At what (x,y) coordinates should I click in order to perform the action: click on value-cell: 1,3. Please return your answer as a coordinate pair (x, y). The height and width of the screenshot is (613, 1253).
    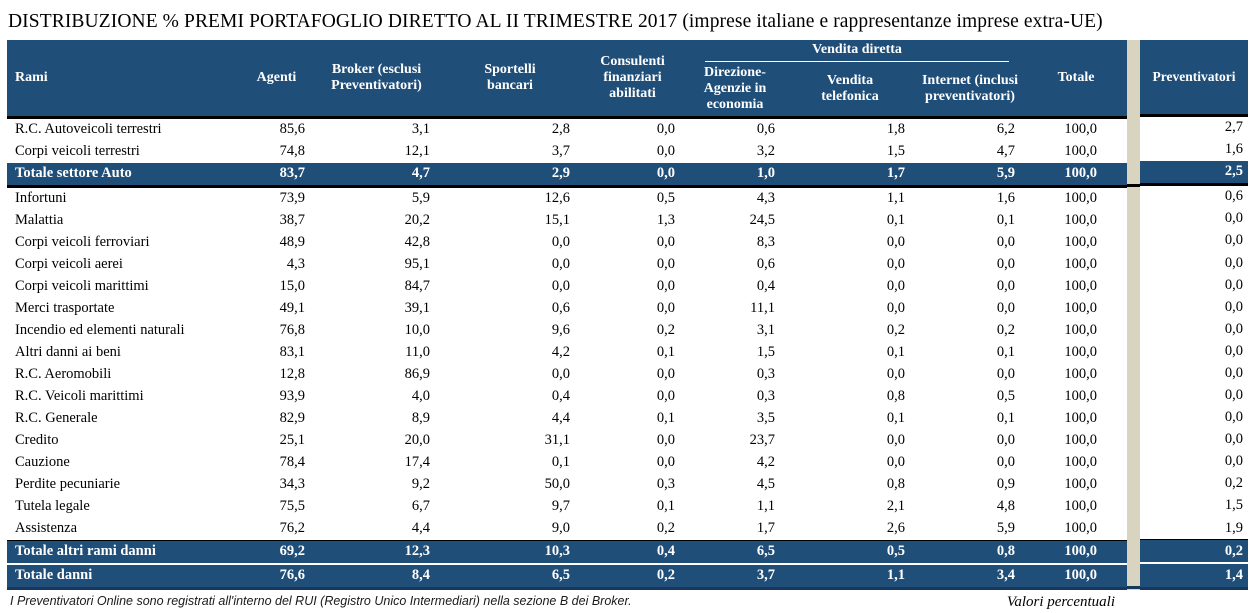
    Looking at the image, I should click on (665, 220).